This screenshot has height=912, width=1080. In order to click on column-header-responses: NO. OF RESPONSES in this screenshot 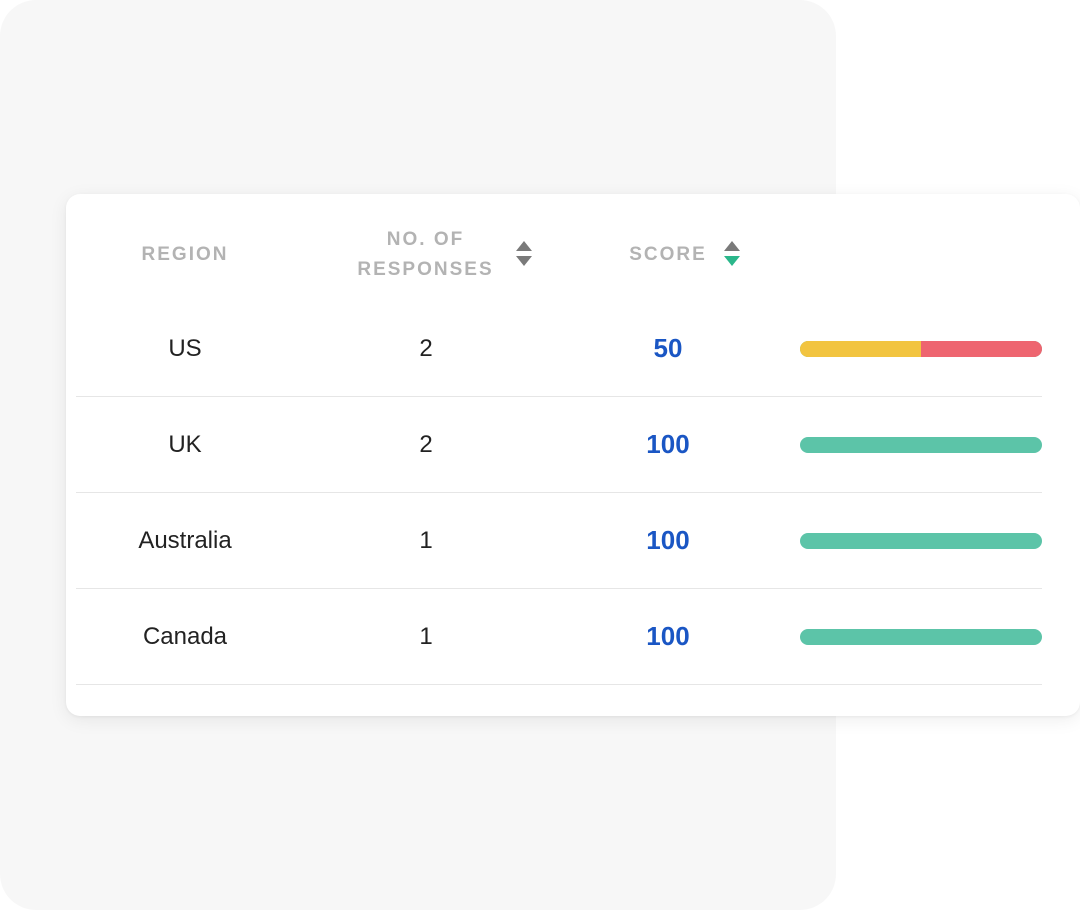, I will do `click(425, 255)`.